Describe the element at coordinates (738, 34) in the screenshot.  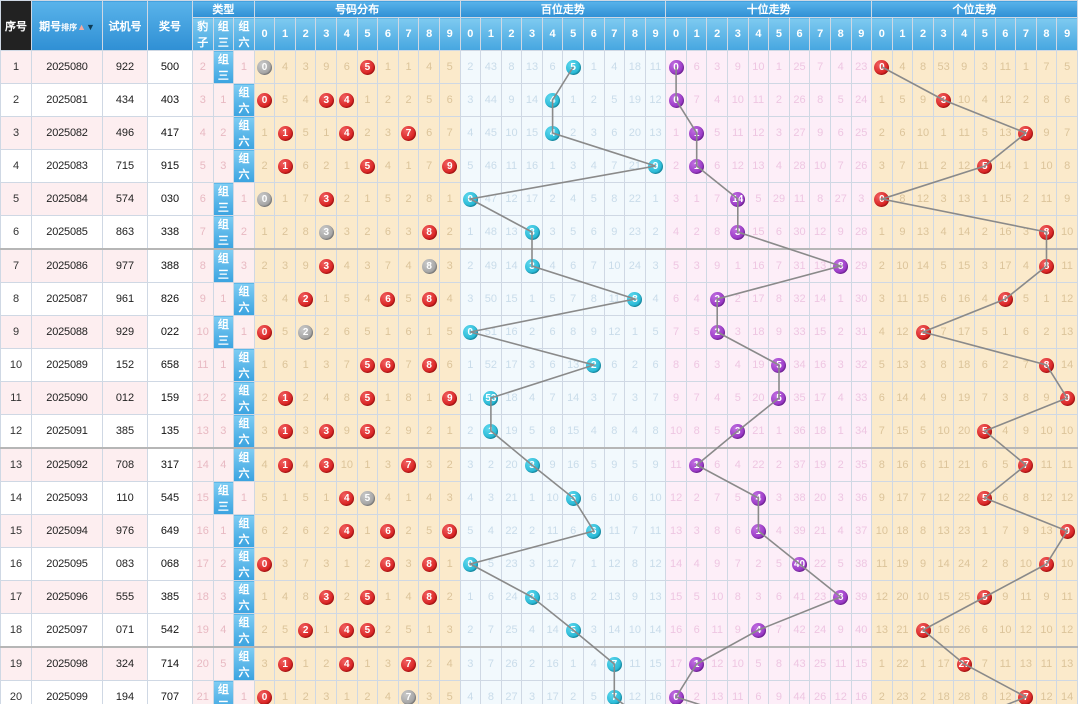
I see `header-col-shi-3: 3` at that location.